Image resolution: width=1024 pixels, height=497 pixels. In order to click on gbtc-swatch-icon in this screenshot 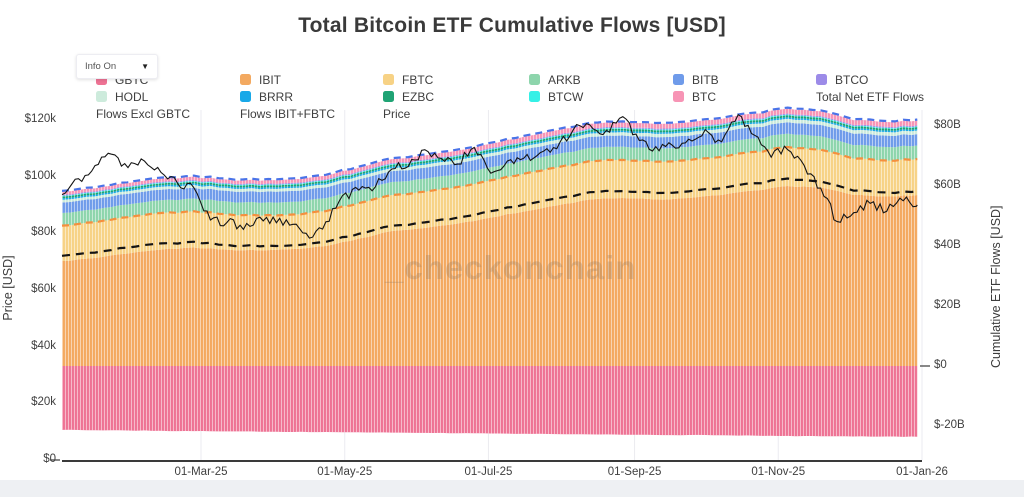, I will do `click(101, 79)`.